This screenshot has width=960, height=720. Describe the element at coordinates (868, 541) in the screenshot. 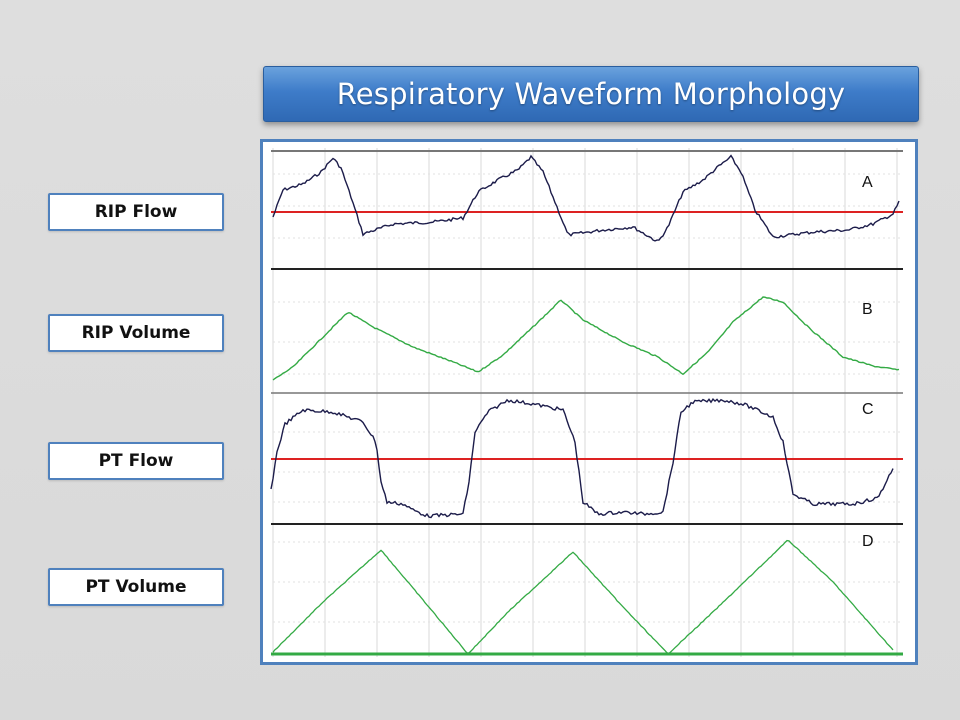

I see `panel-letter-d: D` at that location.